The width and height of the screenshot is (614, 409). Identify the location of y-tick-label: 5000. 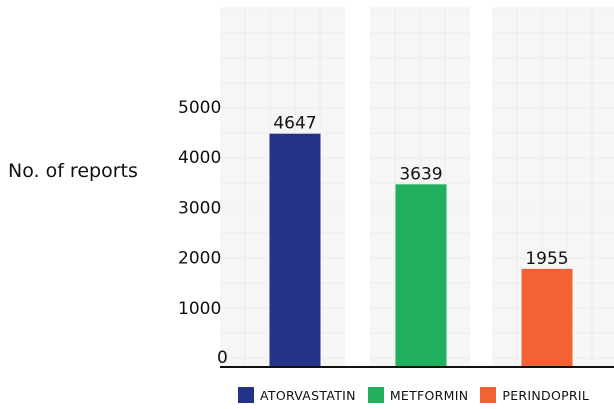
(199, 108).